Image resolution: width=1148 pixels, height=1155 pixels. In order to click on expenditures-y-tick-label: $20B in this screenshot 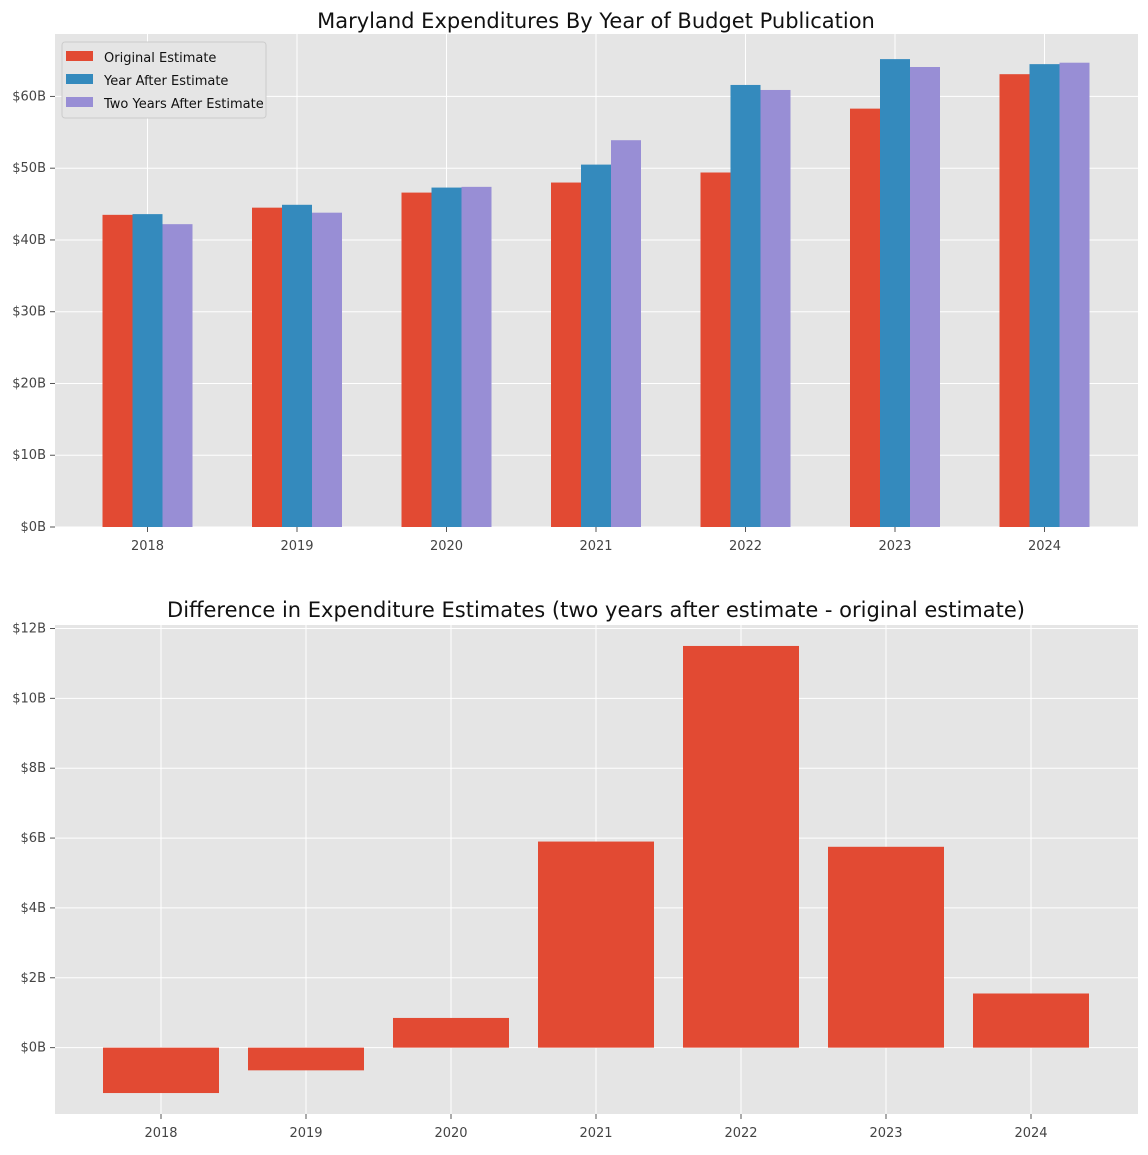, I will do `click(29, 383)`.